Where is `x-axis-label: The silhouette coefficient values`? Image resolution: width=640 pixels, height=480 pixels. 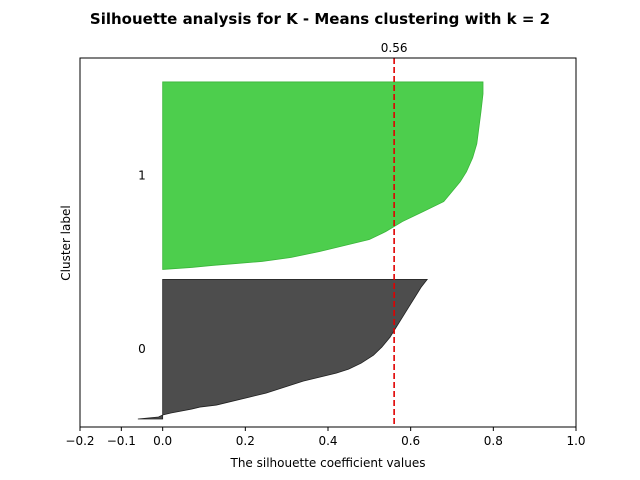
x-axis-label: The silhouette coefficient values is located at coordinates (328, 463).